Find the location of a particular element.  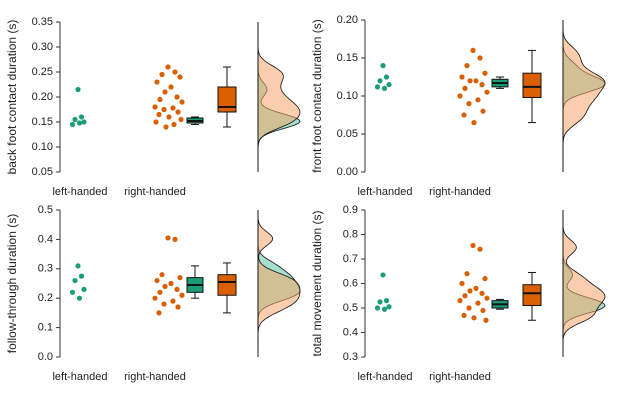

y-tick-label: 0.8 is located at coordinates (350, 234).